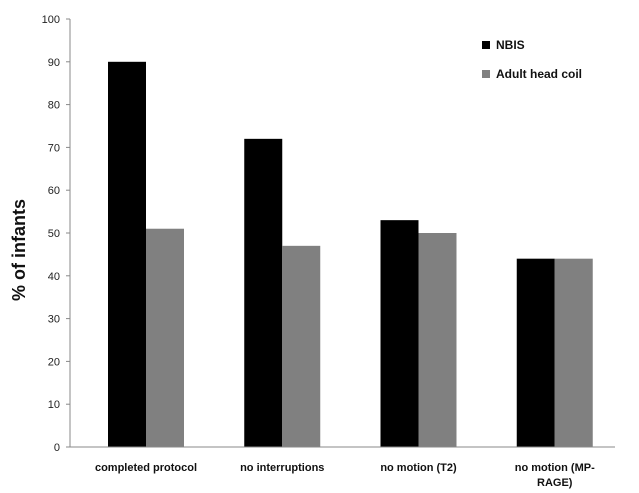 Image resolution: width=639 pixels, height=493 pixels. I want to click on x-category-label: no motion (MP-RAGE), so click(555, 475).